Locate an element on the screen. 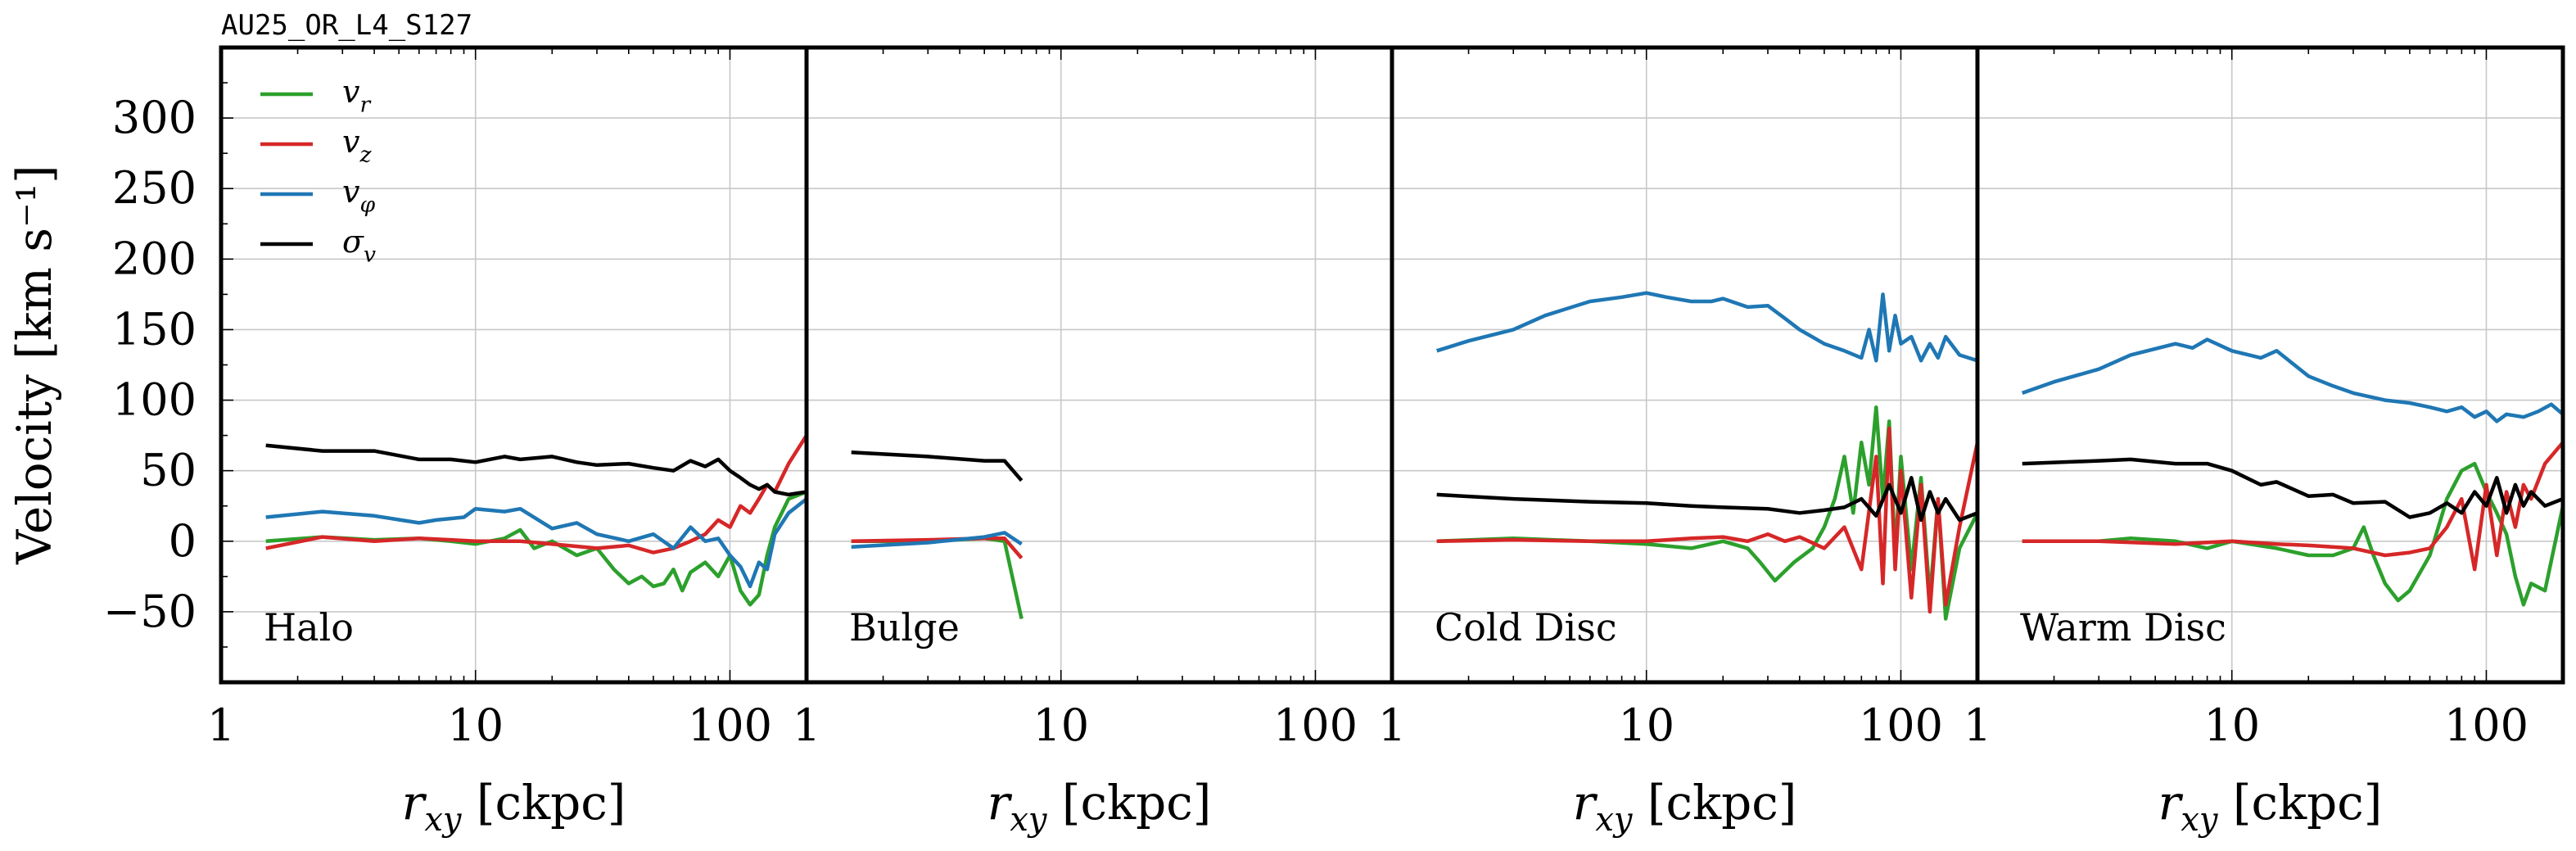  y-tick-label: 200 is located at coordinates (154, 258).